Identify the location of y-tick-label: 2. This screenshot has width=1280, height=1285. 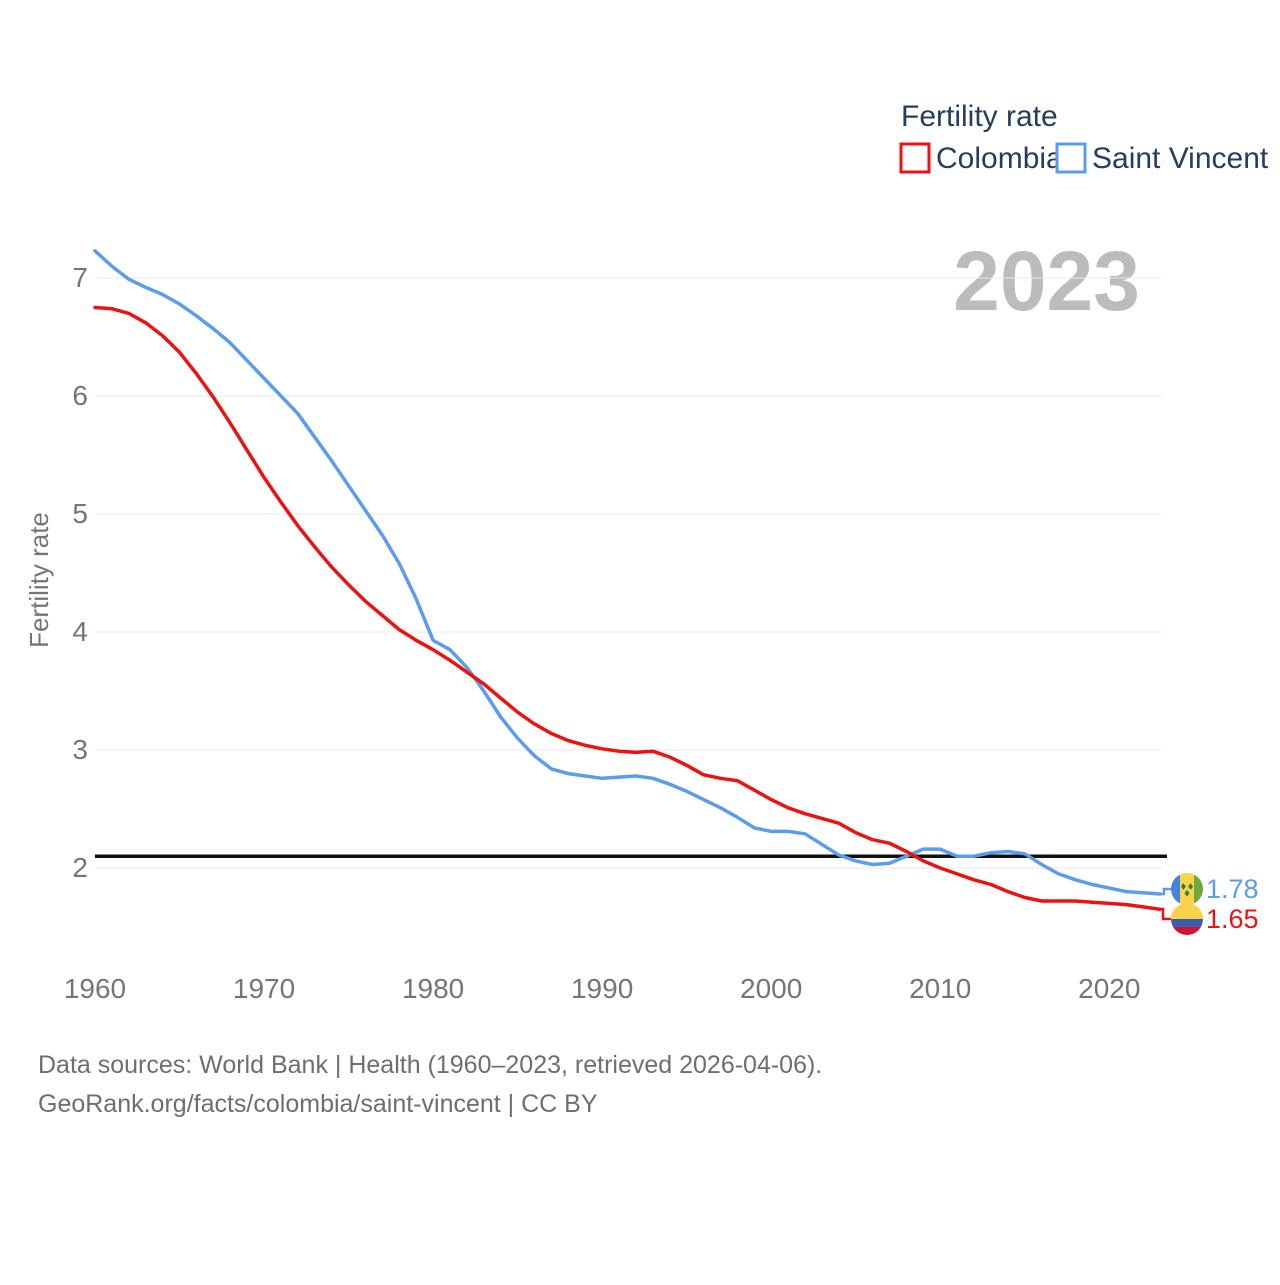
(80, 867).